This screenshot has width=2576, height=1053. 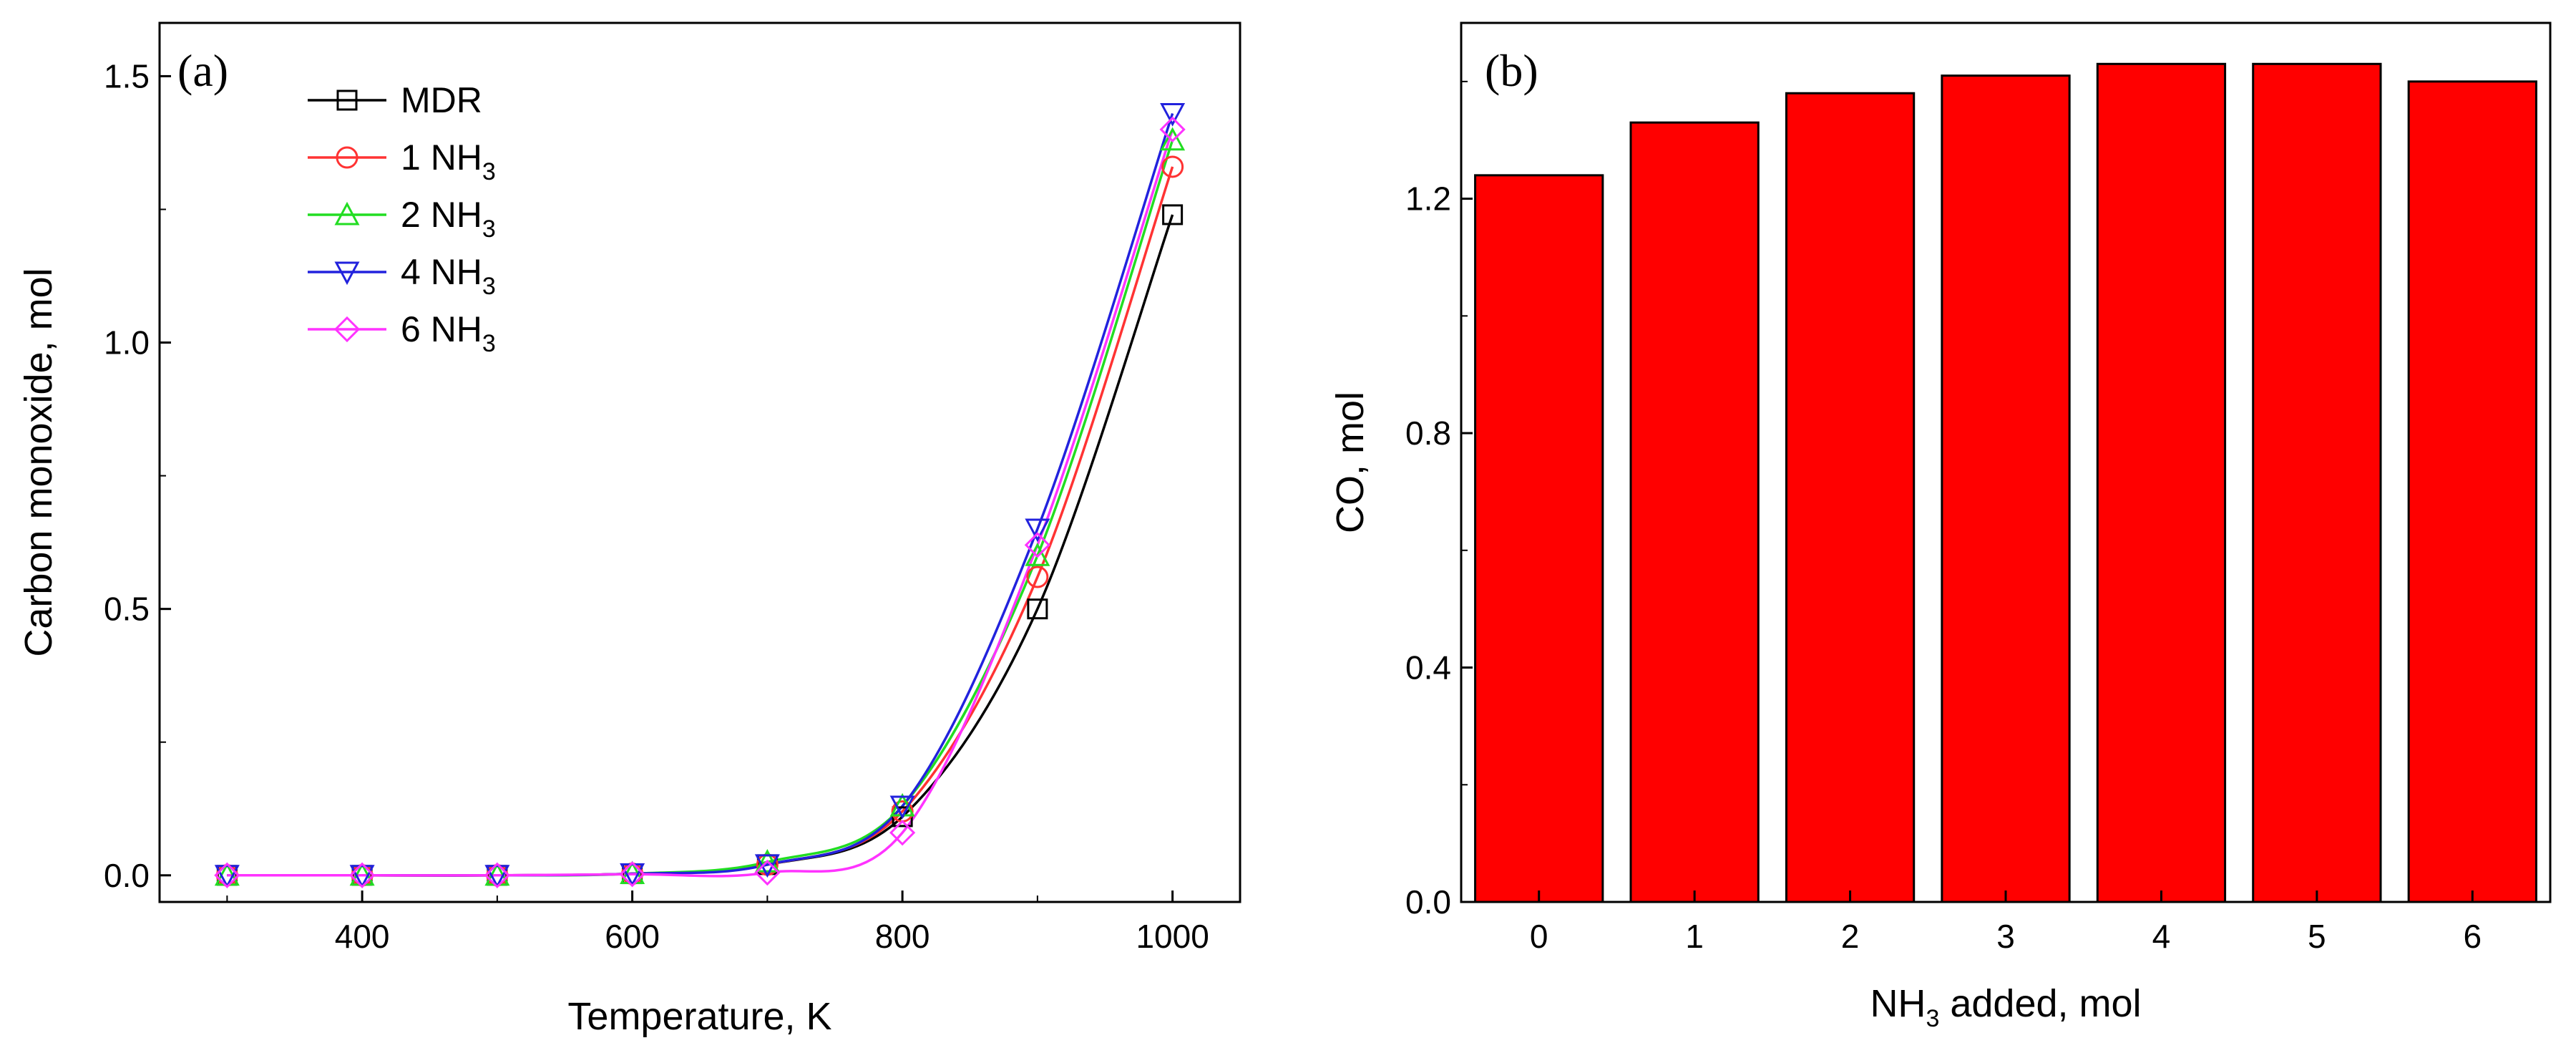 I want to click on y-tick-label: 0.8, so click(x=1428, y=433).